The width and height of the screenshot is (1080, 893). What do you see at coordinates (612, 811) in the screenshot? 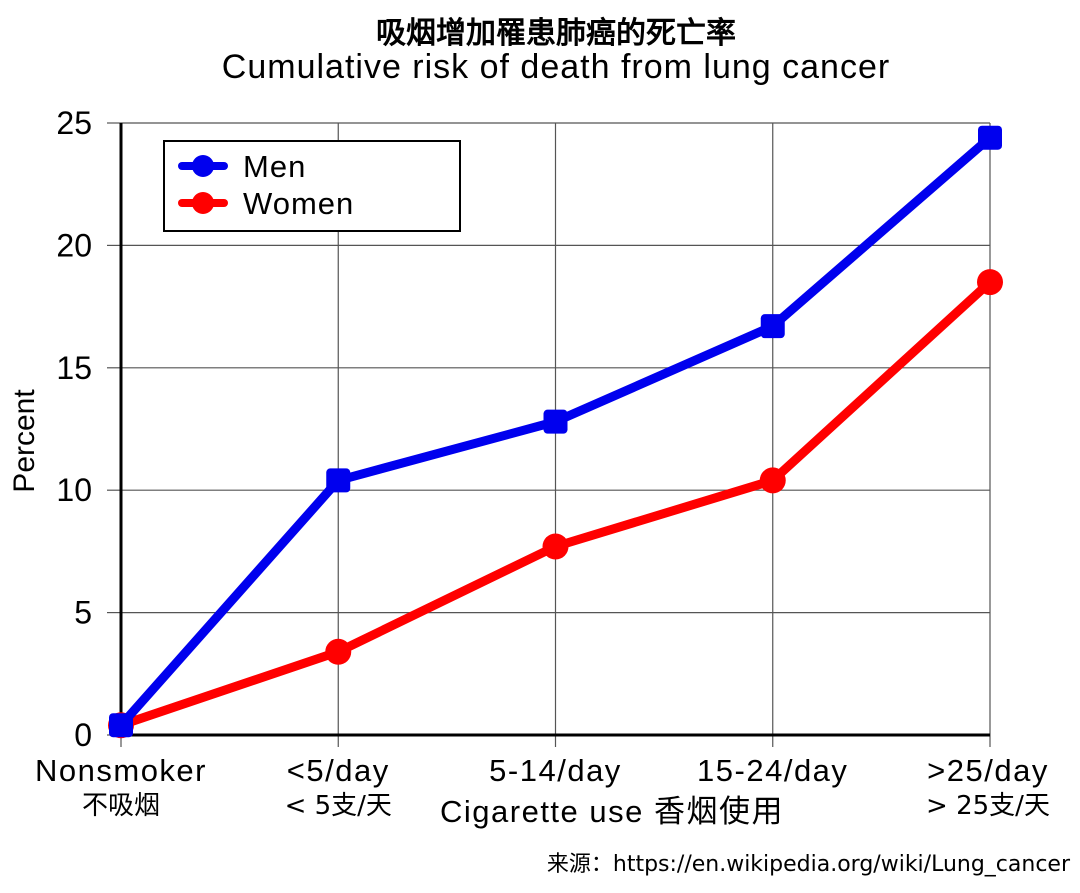
I see `x-axis-label: Cigarette use 香烟使用` at bounding box center [612, 811].